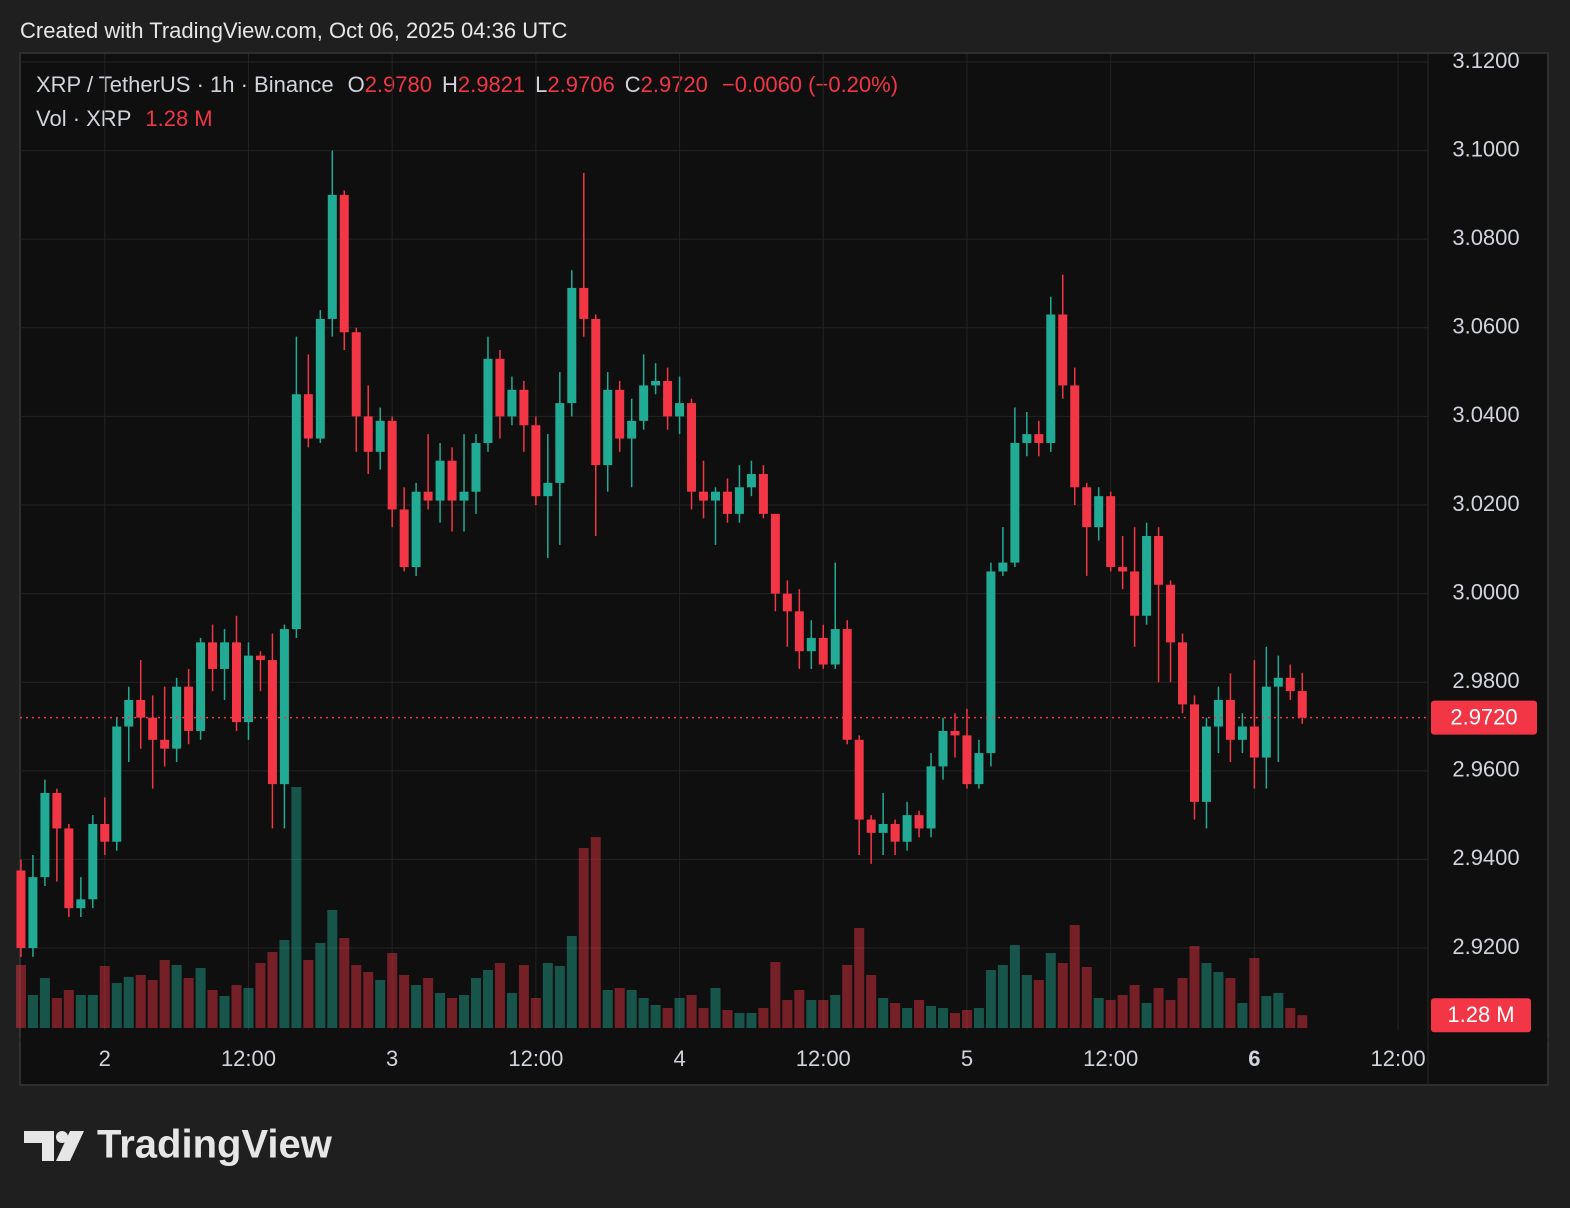 This screenshot has height=1208, width=1570. What do you see at coordinates (215, 1145) in the screenshot?
I see `logo-text: TradingView` at bounding box center [215, 1145].